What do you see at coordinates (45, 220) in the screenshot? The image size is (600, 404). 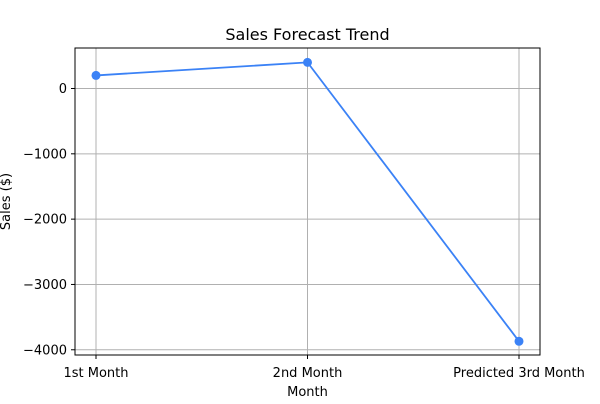 I see `y-tick-label: −2000` at bounding box center [45, 220].